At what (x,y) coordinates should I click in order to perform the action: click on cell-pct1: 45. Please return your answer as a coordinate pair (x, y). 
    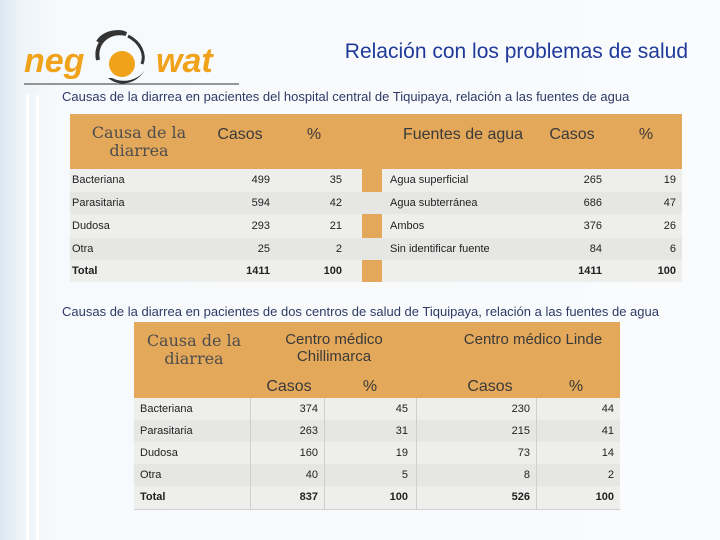
    Looking at the image, I should click on (401, 409).